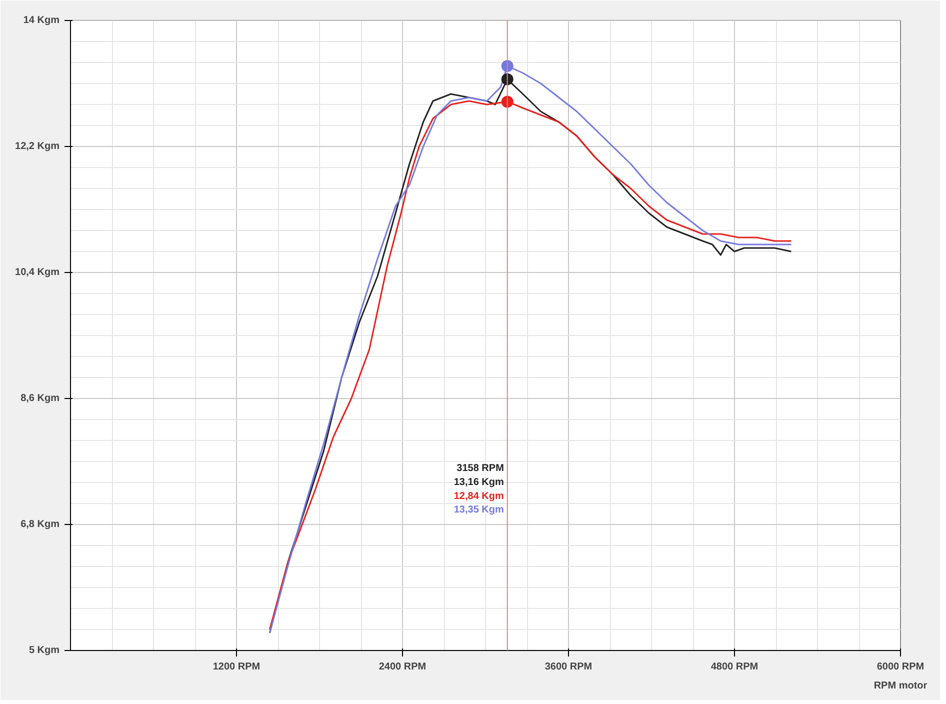 The image size is (946, 704). What do you see at coordinates (568, 667) in the screenshot?
I see `x-tick-label: 3600 RPM` at bounding box center [568, 667].